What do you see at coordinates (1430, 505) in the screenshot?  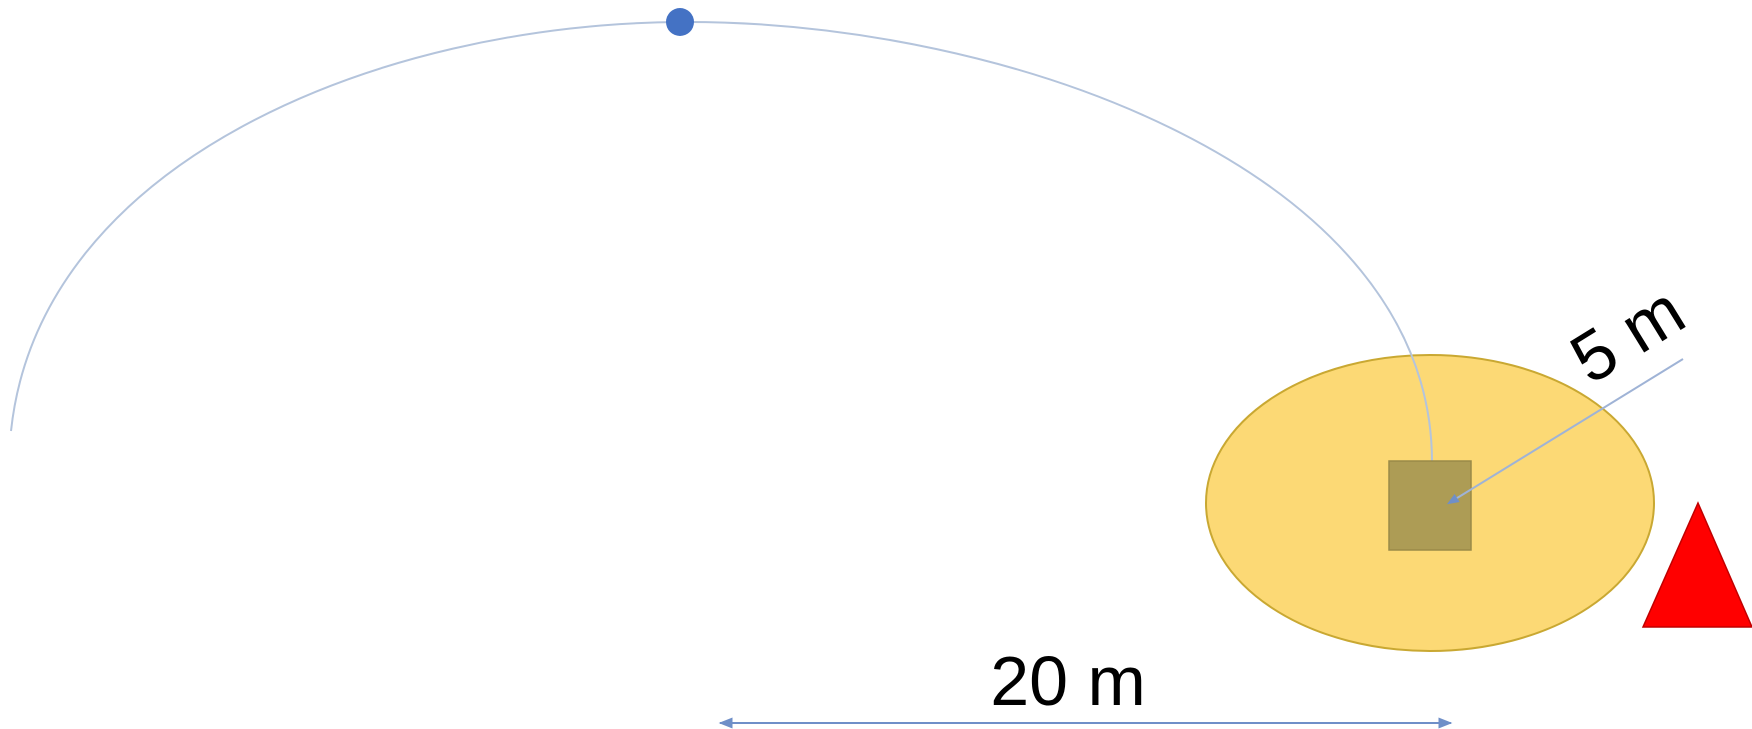 I see `target-square-icon` at bounding box center [1430, 505].